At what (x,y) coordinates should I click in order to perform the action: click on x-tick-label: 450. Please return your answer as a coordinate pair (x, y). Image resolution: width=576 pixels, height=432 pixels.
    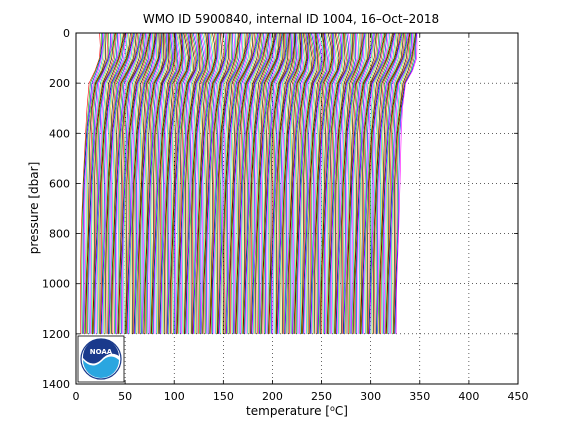
    Looking at the image, I should click on (518, 396).